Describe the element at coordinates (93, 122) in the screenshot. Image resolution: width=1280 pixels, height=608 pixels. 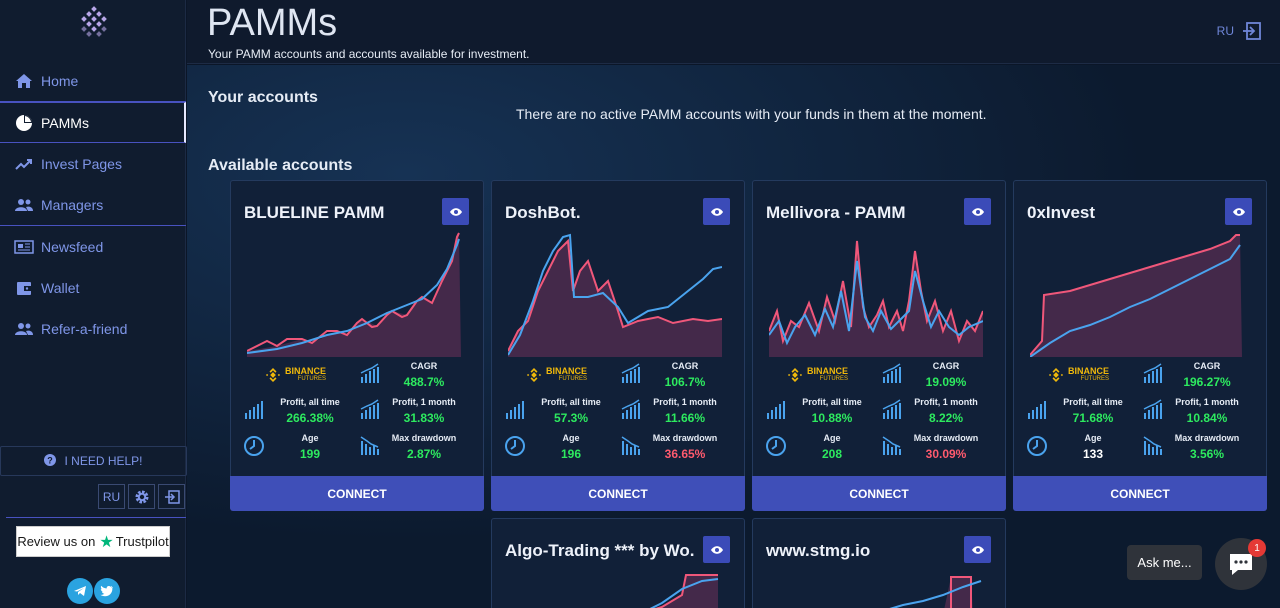
I see `sidebar-item-pamms: PAMMs` at that location.